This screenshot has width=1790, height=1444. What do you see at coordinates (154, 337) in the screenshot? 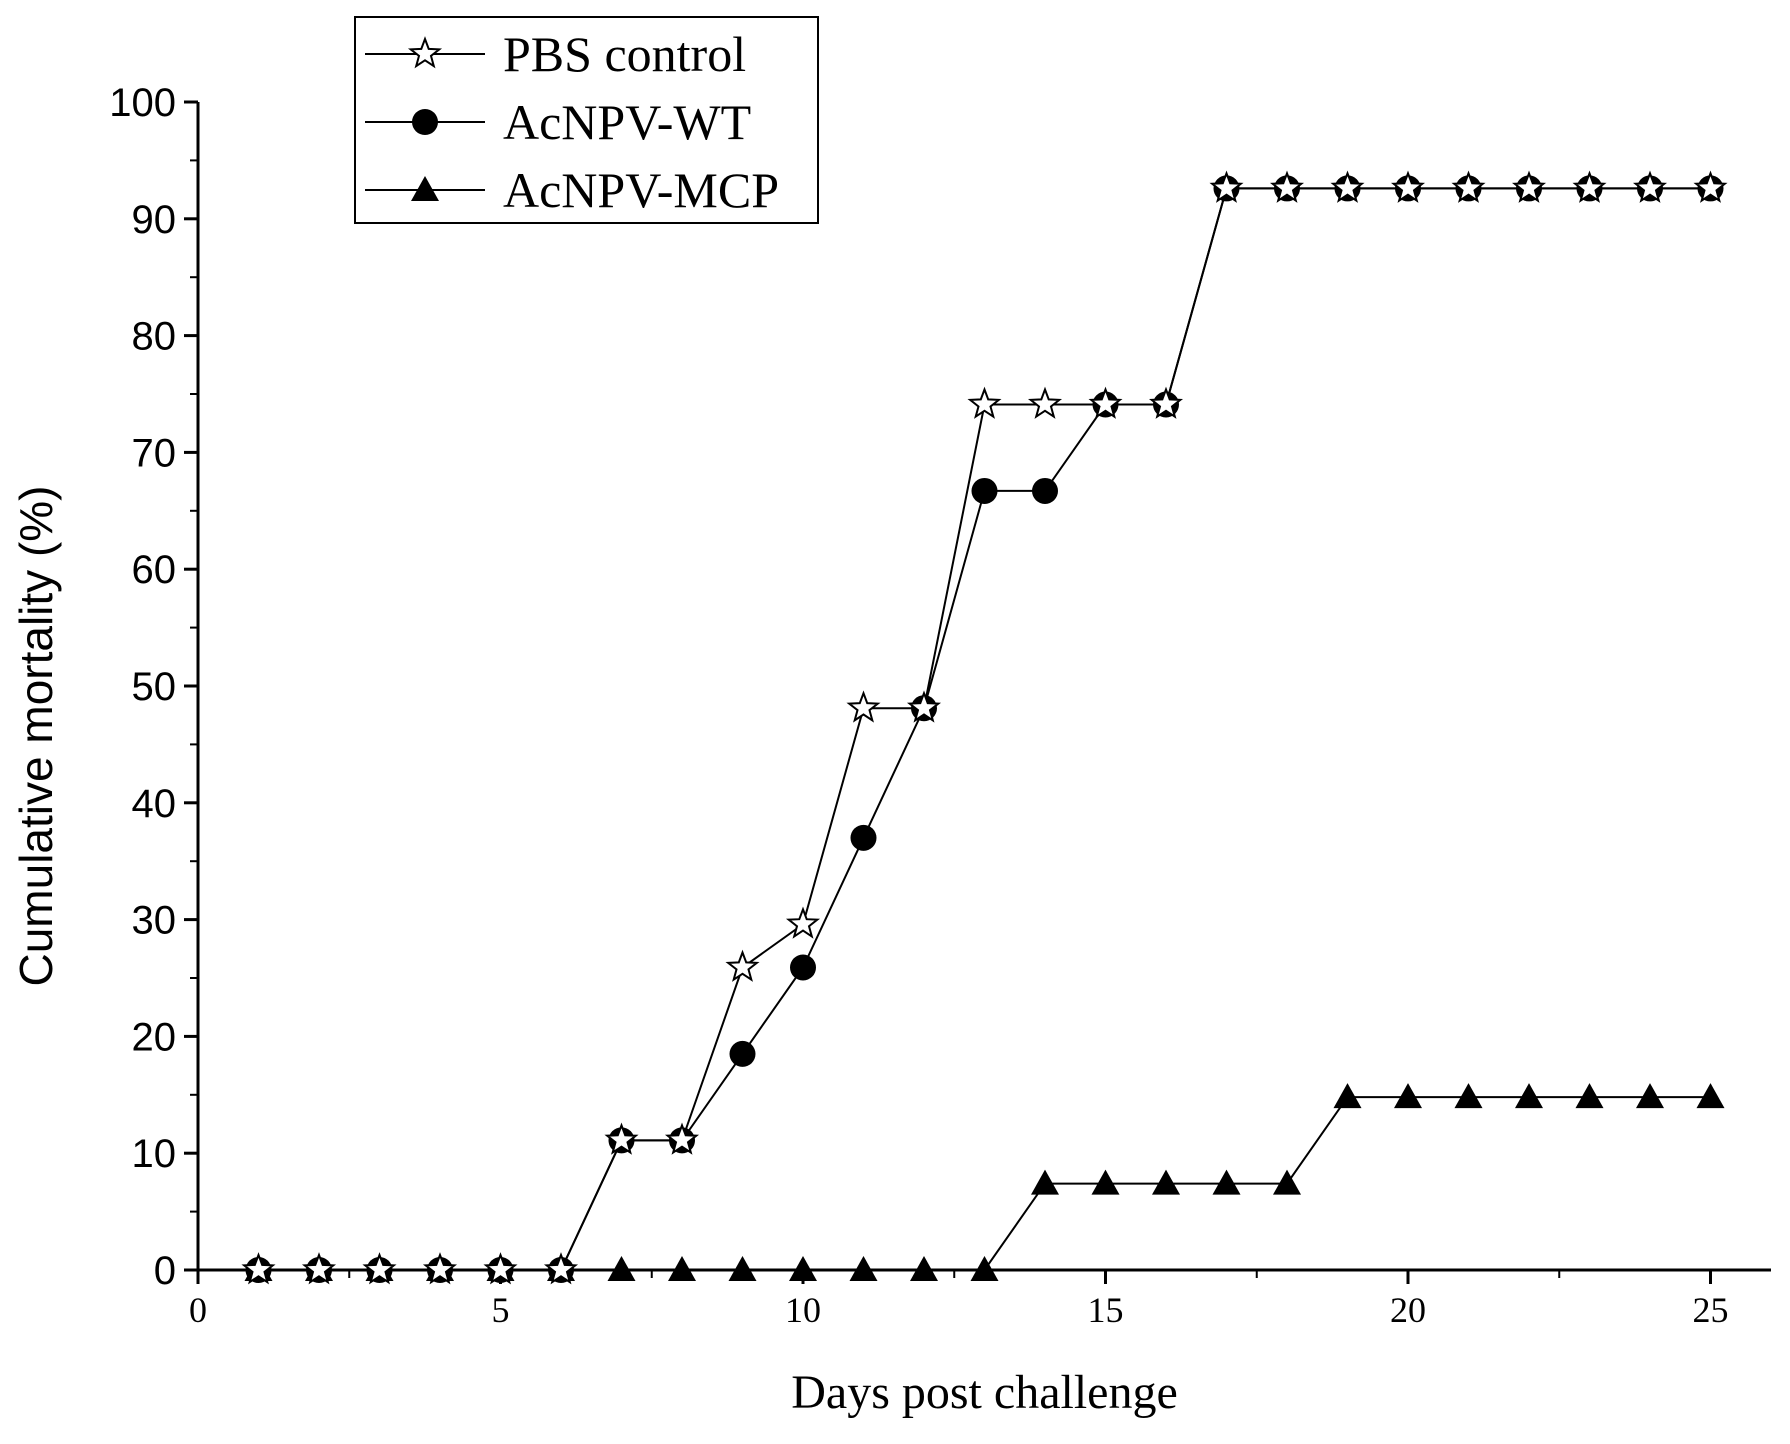
I see `y-tick-label: 80` at bounding box center [154, 337].